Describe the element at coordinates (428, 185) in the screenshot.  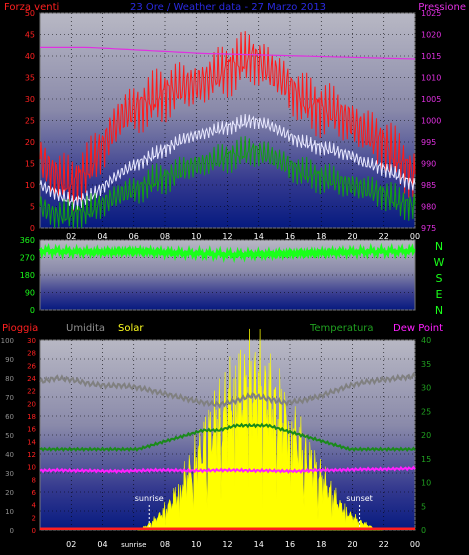
I see `pressure-tick-label: 985` at that location.